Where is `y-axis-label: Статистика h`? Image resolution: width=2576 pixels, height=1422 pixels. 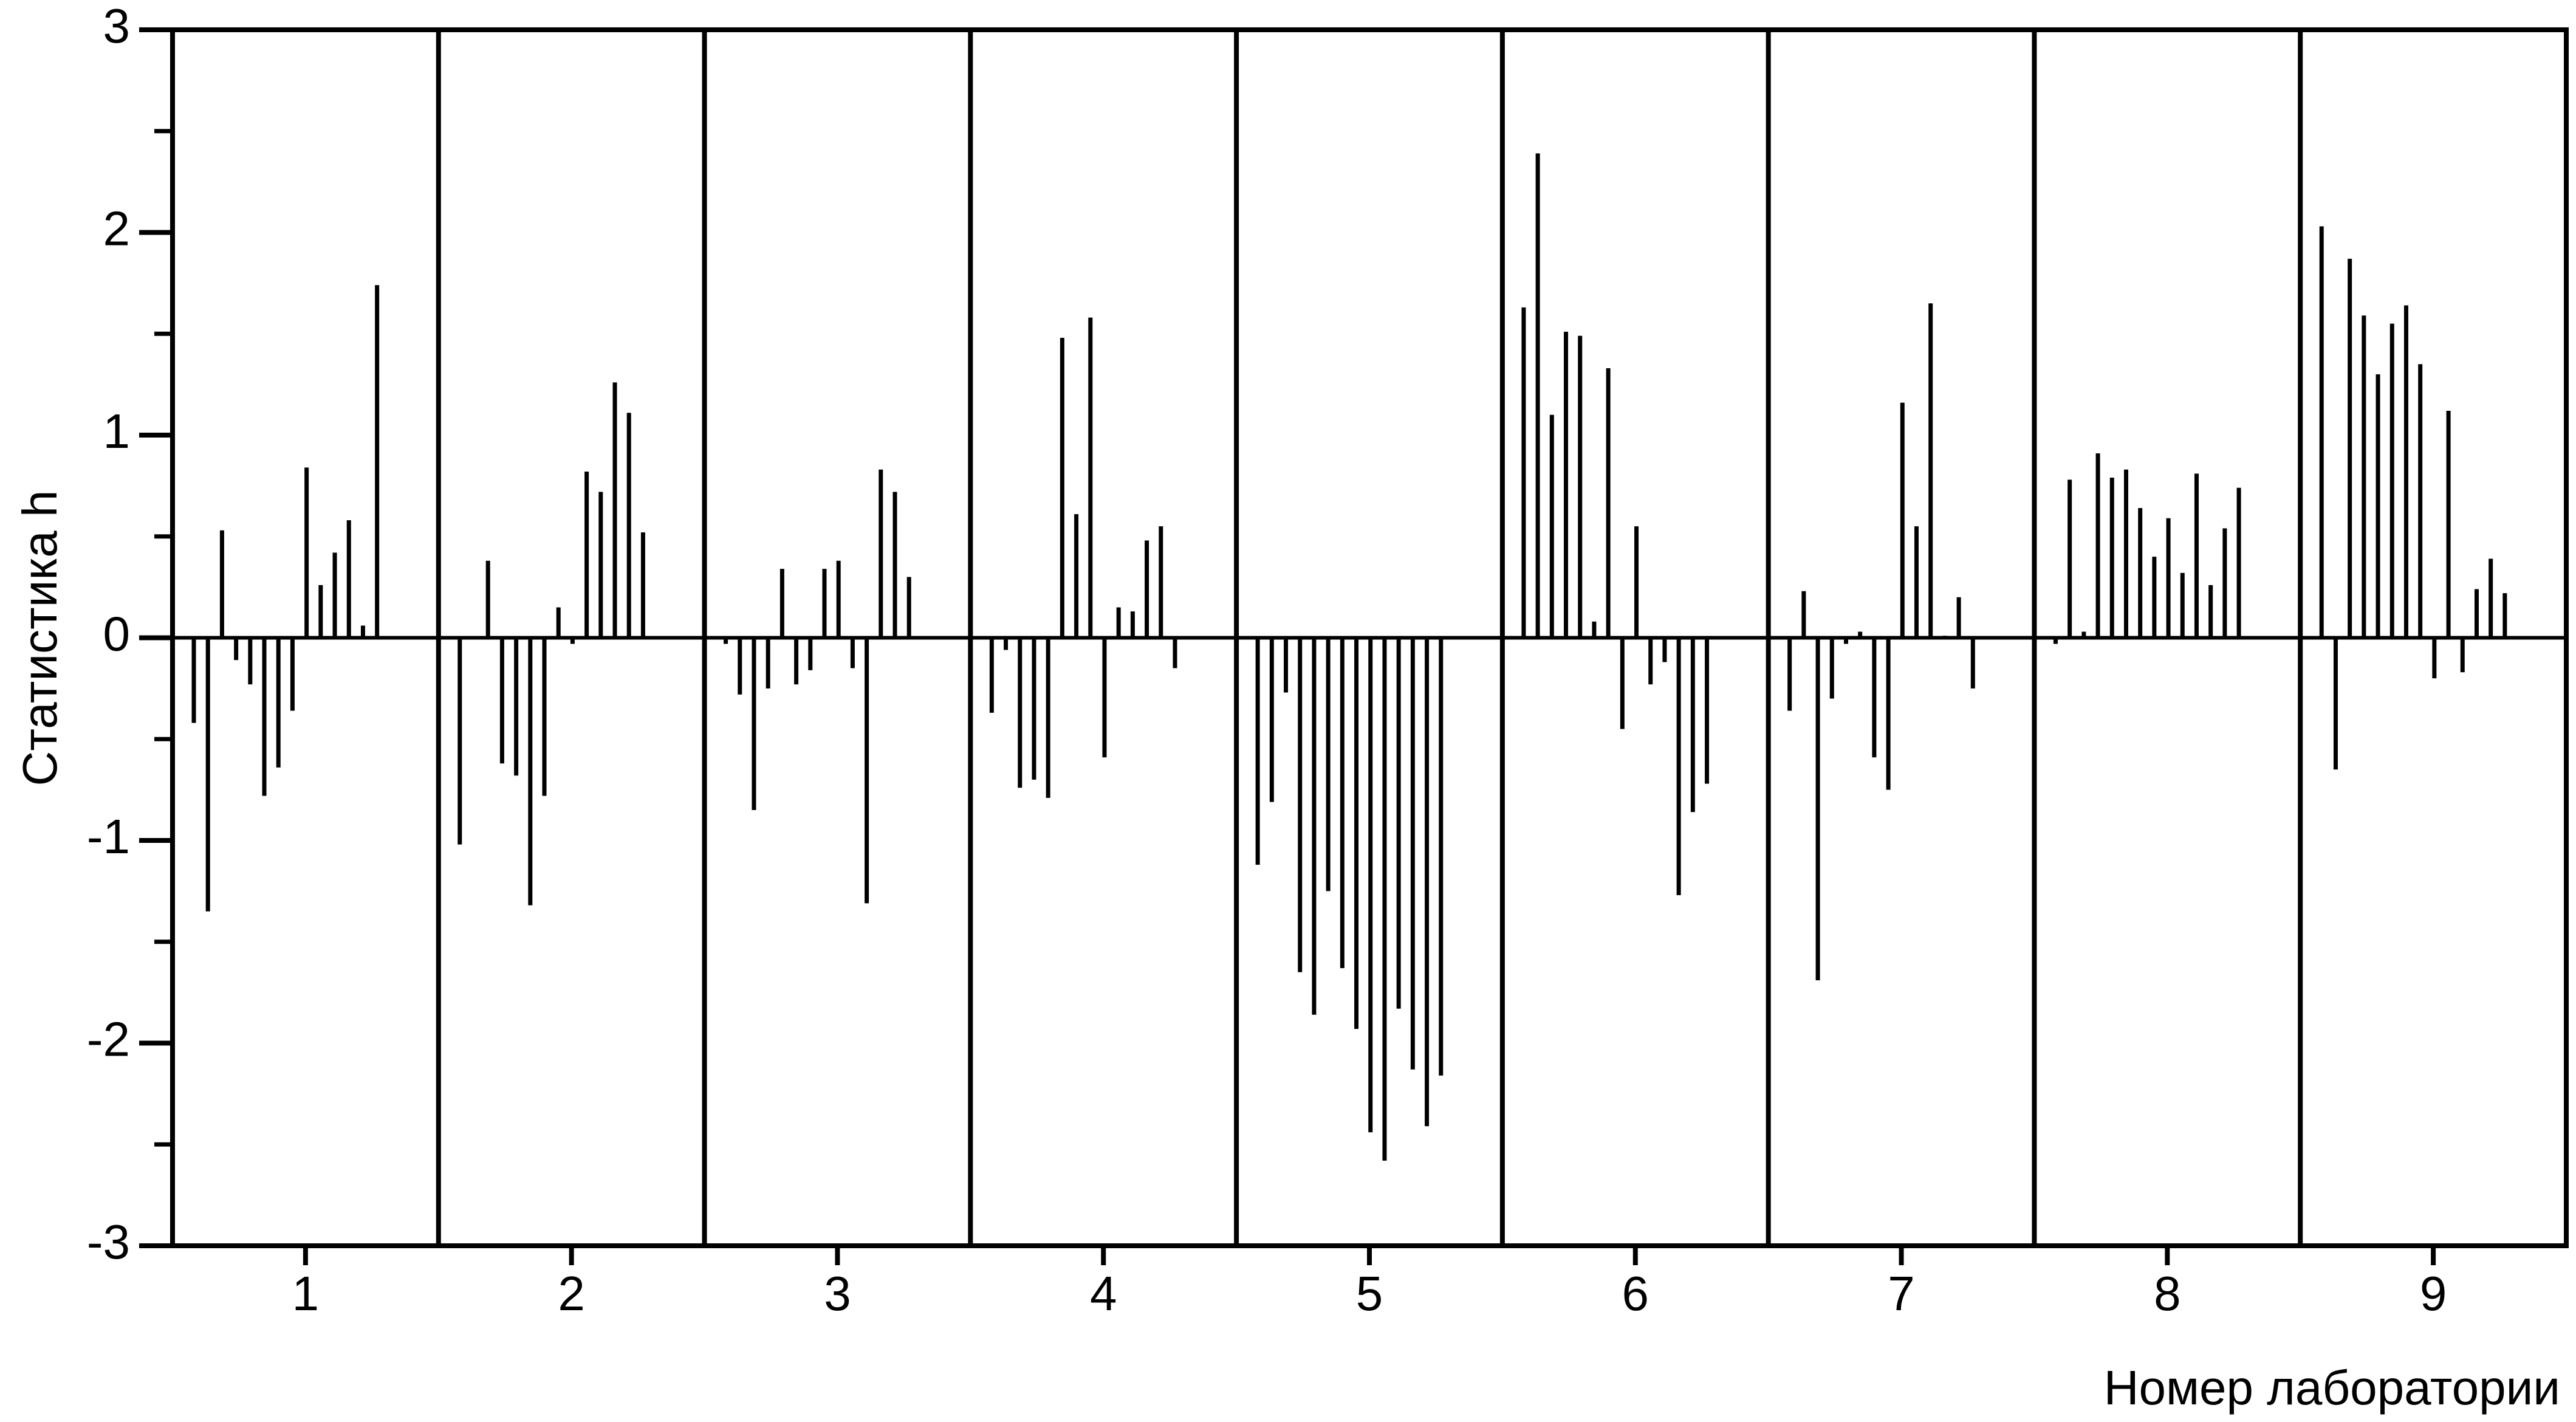 y-axis-label: Статистика h is located at coordinates (40, 638).